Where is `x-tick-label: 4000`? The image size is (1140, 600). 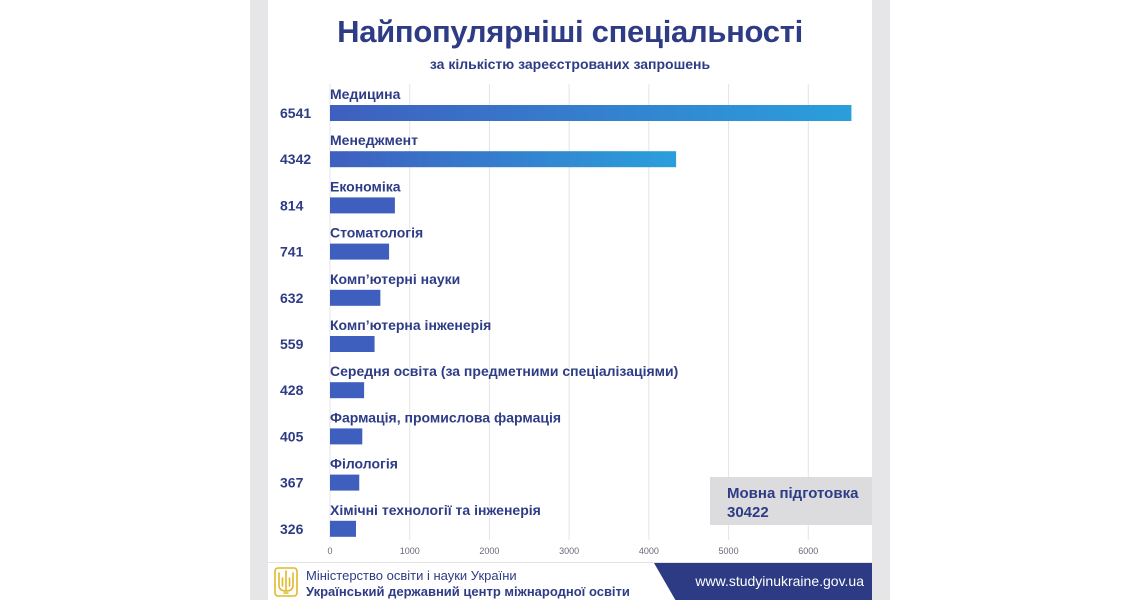 x-tick-label: 4000 is located at coordinates (649, 551).